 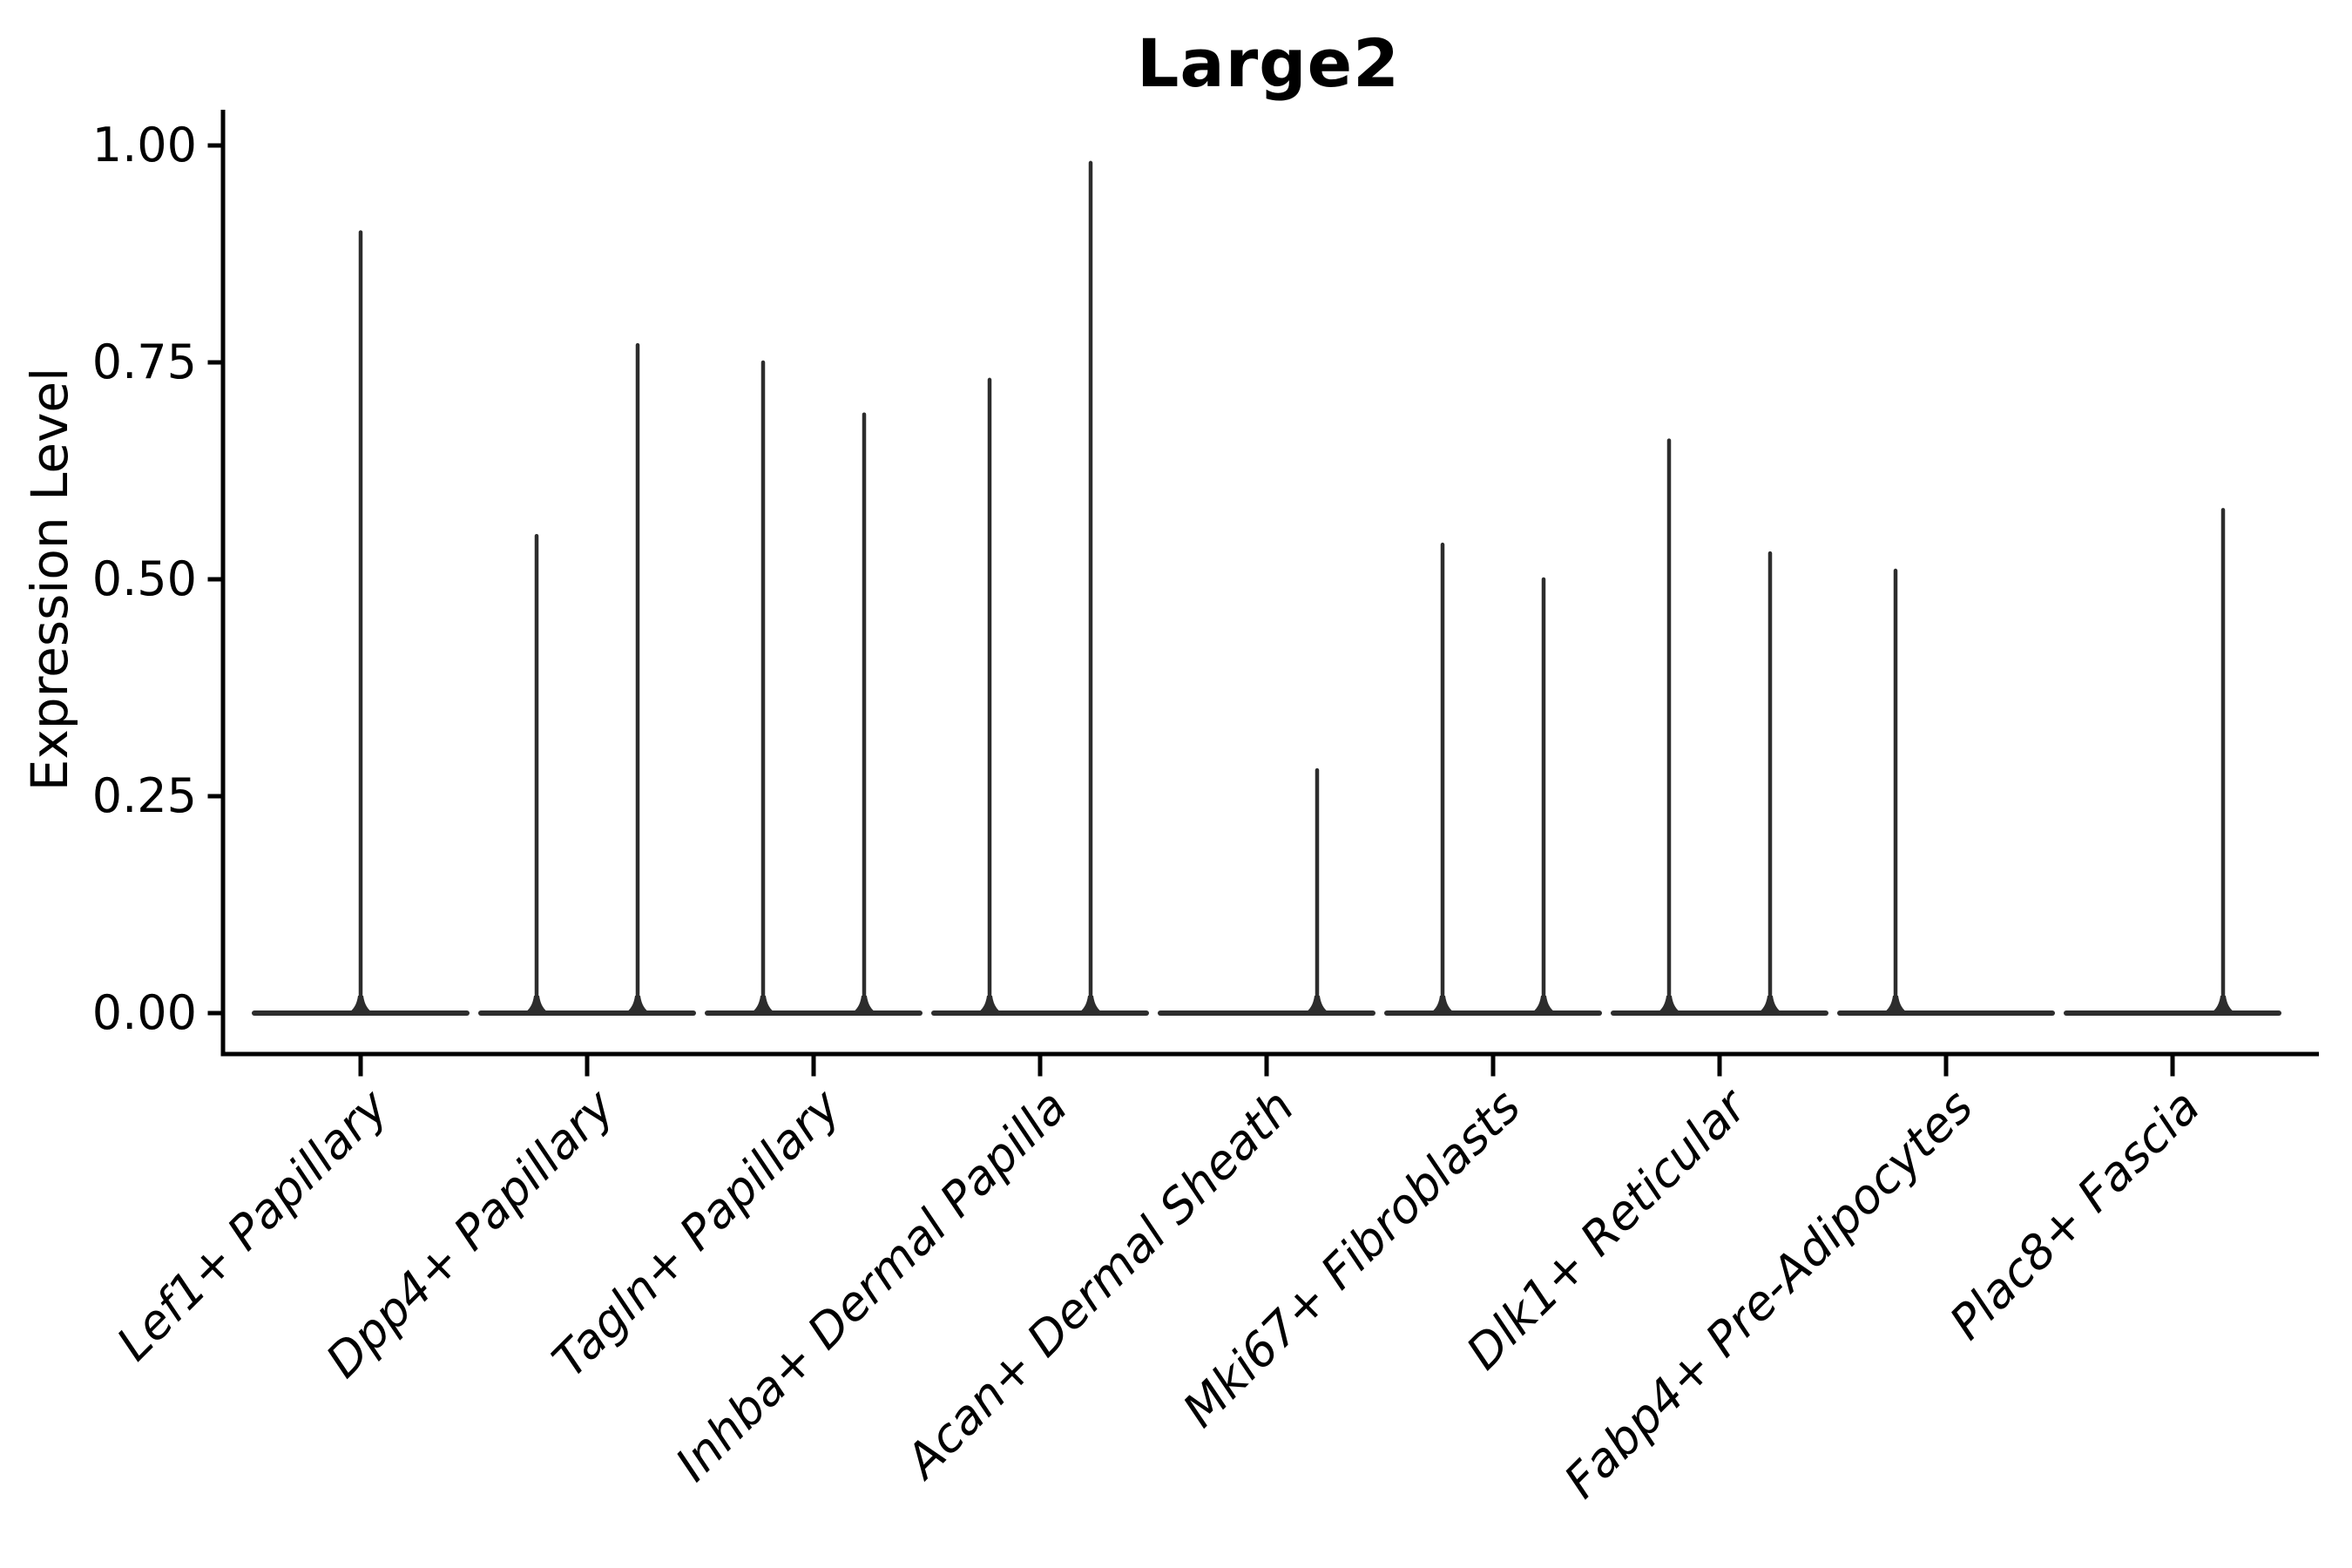 I want to click on chart-title: Large2, so click(x=1268, y=63).